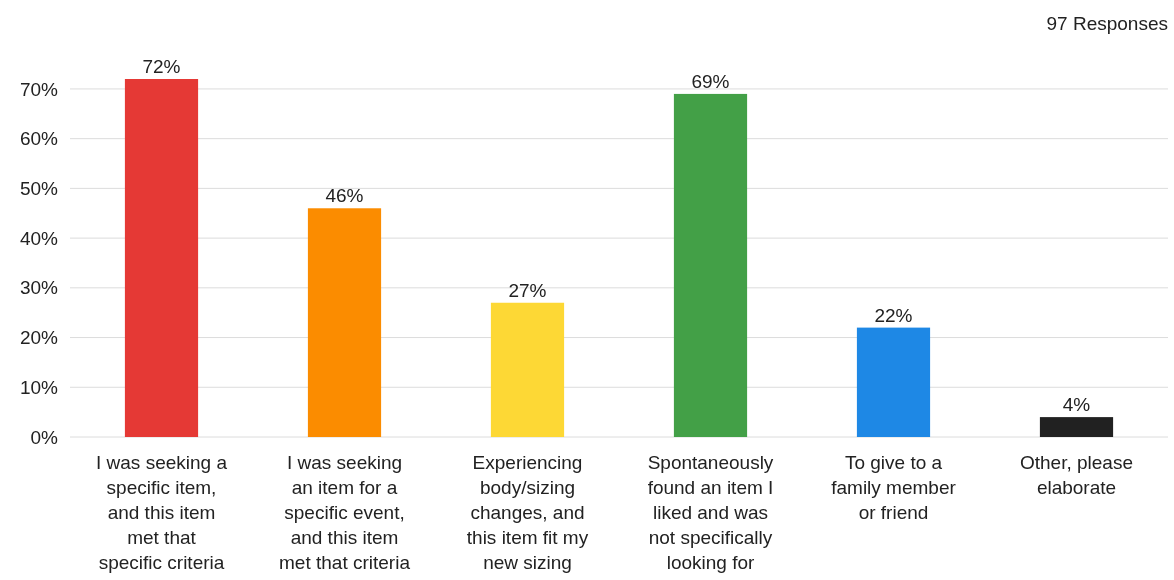 The height and width of the screenshot is (580, 1174). What do you see at coordinates (39, 338) in the screenshot?
I see `y-tick-label: 20%` at bounding box center [39, 338].